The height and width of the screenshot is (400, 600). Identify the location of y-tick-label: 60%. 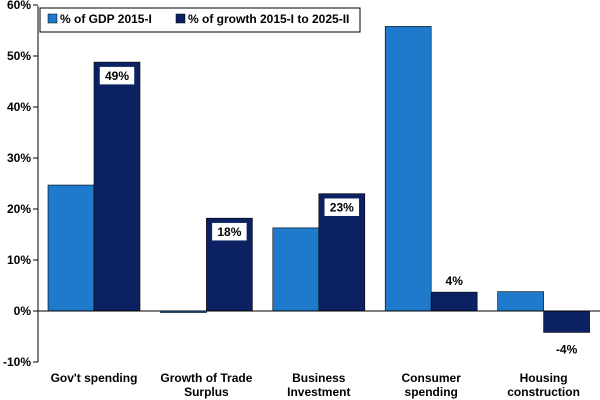
(19, 6).